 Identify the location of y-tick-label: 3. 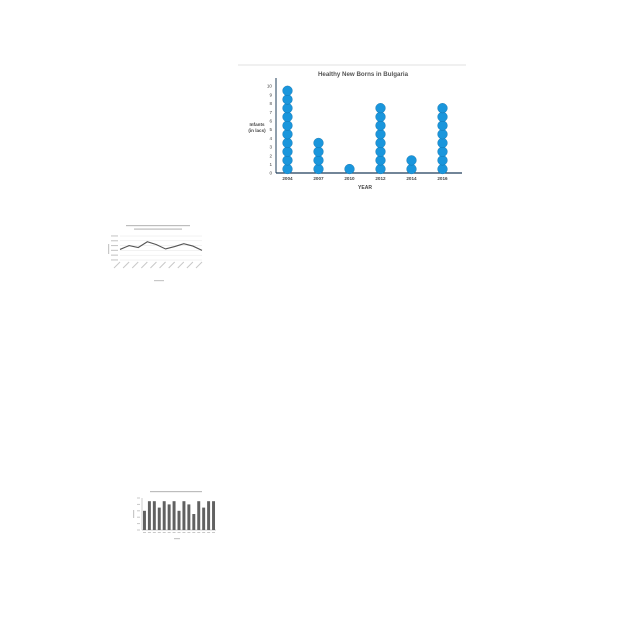
(270, 147).